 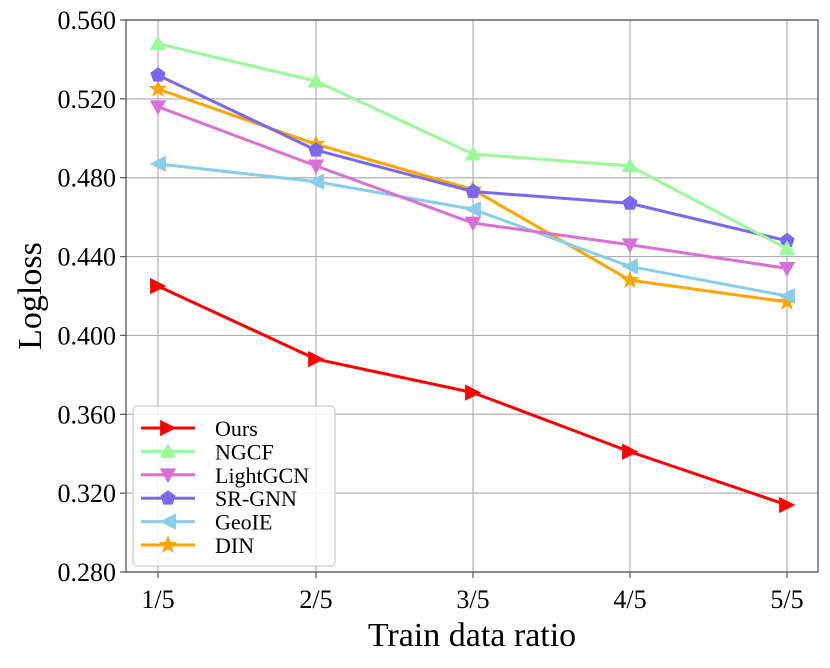 I want to click on legend-label: LightGCN, so click(x=262, y=475).